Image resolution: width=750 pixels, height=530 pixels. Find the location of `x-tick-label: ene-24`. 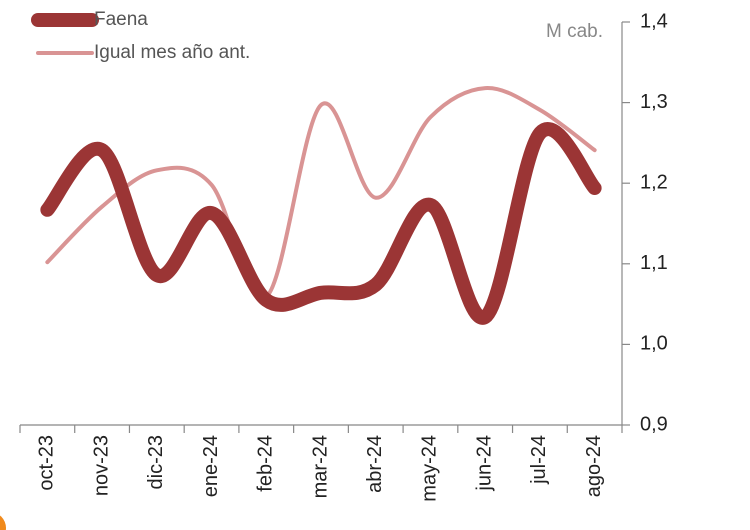

x-tick-label: ene-24 is located at coordinates (211, 466).